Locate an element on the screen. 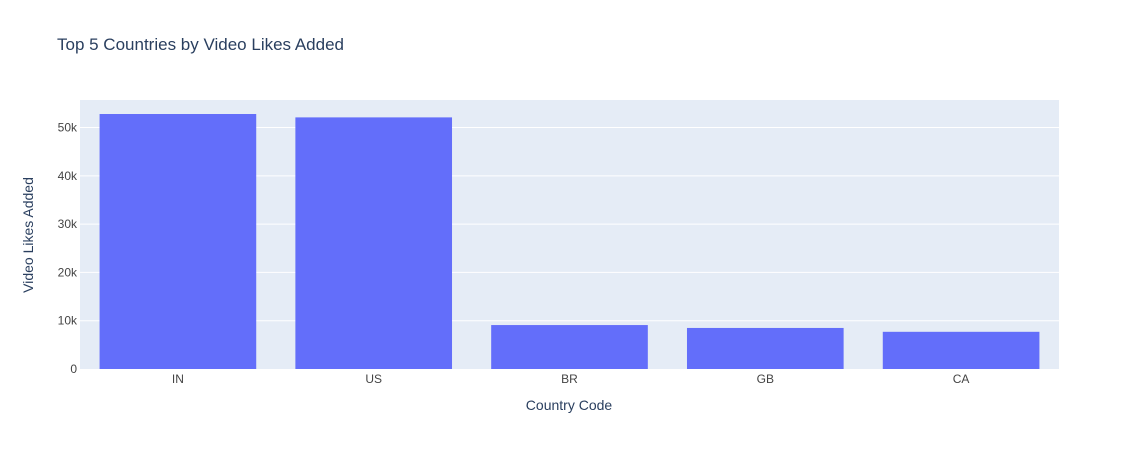  bar-gb is located at coordinates (765, 348).